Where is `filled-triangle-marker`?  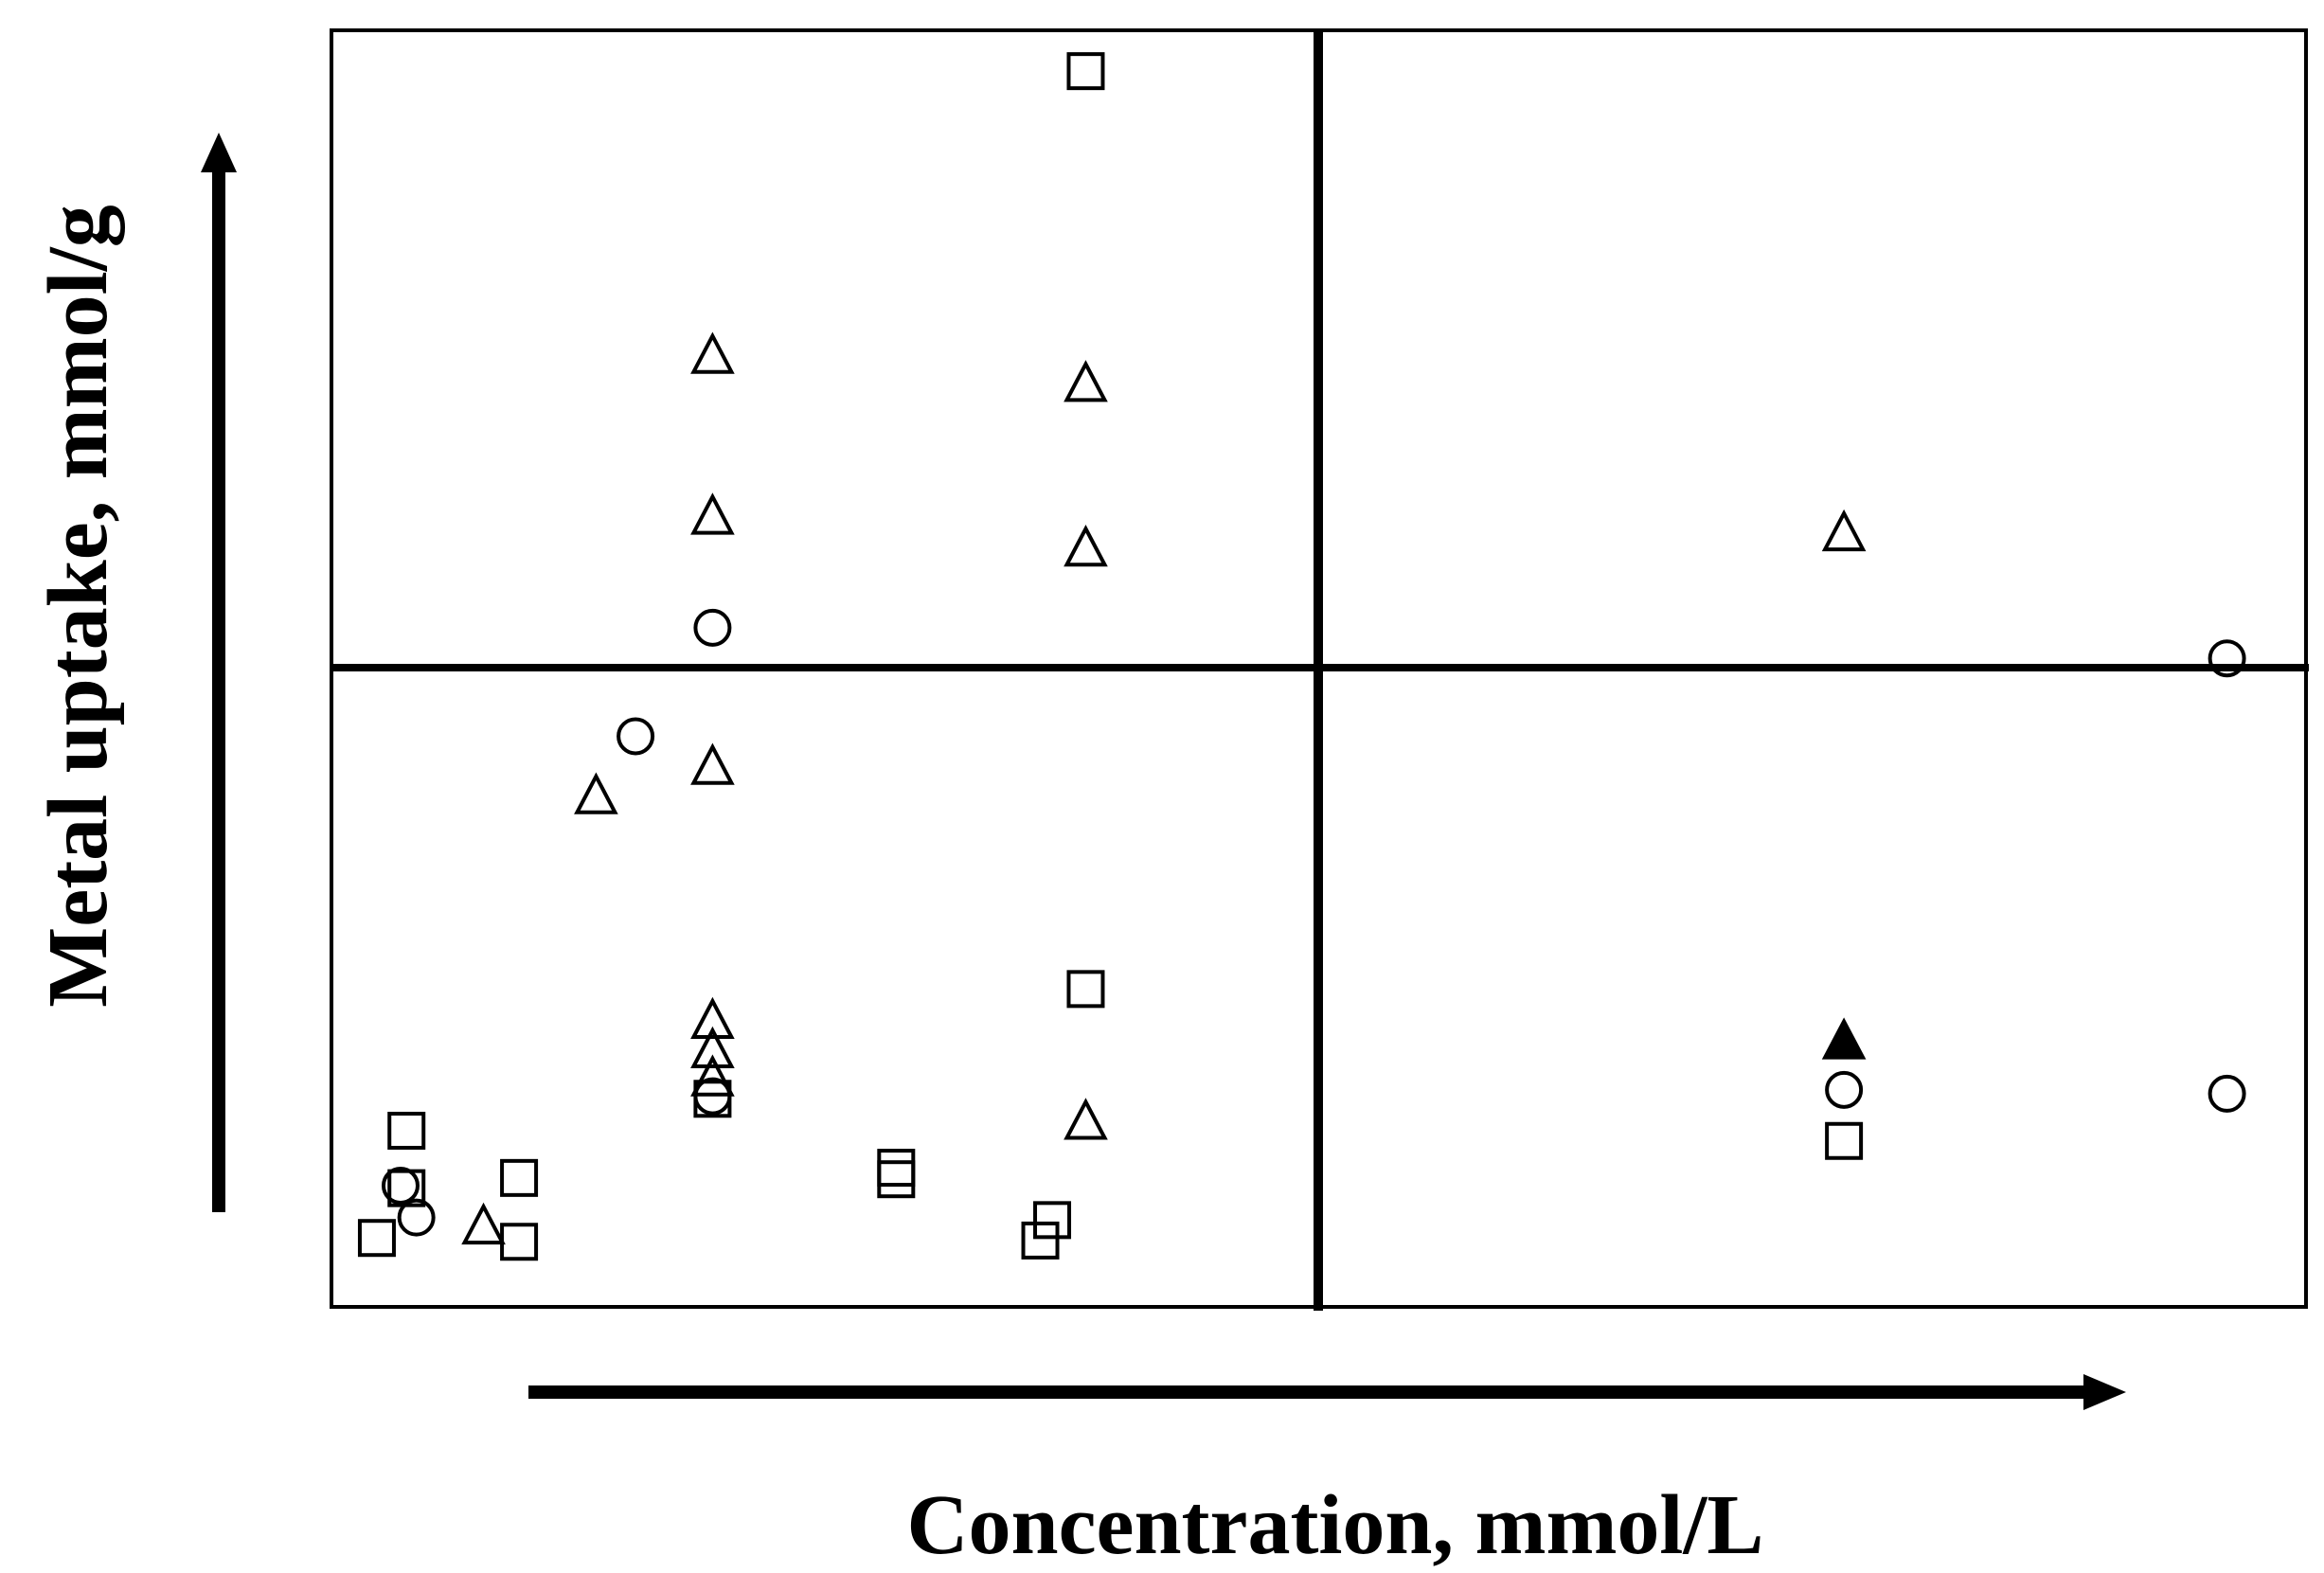
filled-triangle-marker is located at coordinates (1844, 1039).